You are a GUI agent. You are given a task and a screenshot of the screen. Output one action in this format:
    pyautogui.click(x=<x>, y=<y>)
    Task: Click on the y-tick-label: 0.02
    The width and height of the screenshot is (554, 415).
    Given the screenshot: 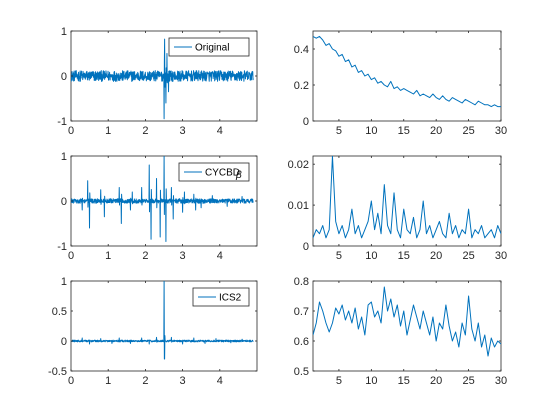 What is the action you would take?
    pyautogui.click(x=298, y=165)
    